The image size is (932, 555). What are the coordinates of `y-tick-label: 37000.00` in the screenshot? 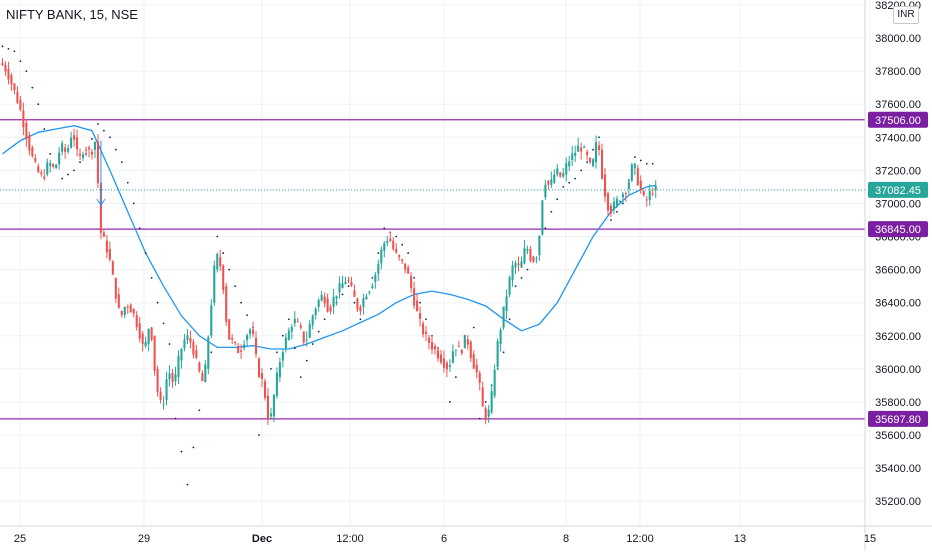 It's located at (898, 204).